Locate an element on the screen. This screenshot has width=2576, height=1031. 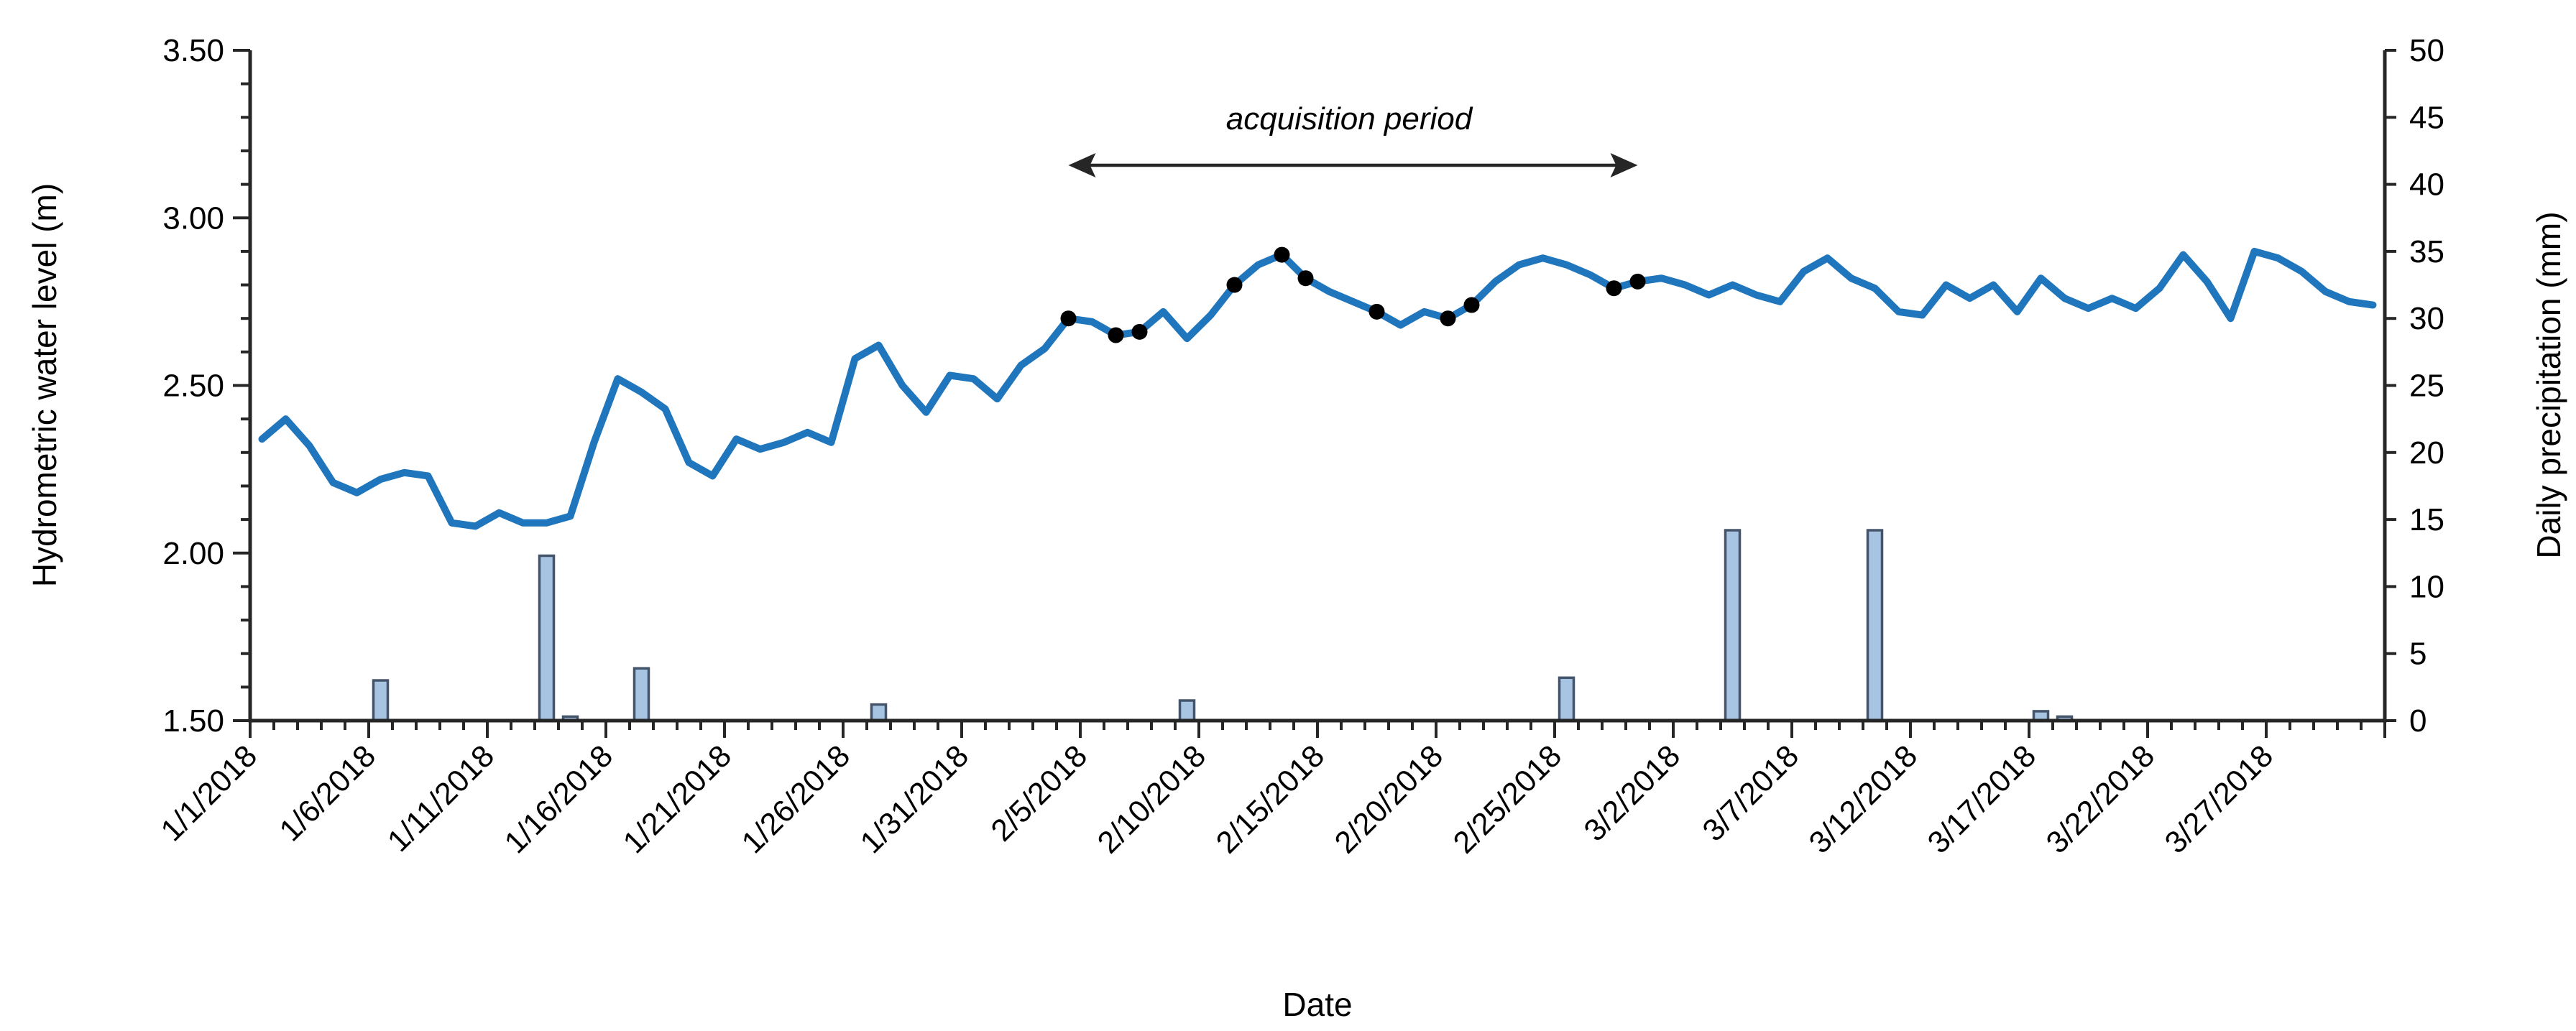
svg-text: 1/16/2018 is located at coordinates (559, 799).